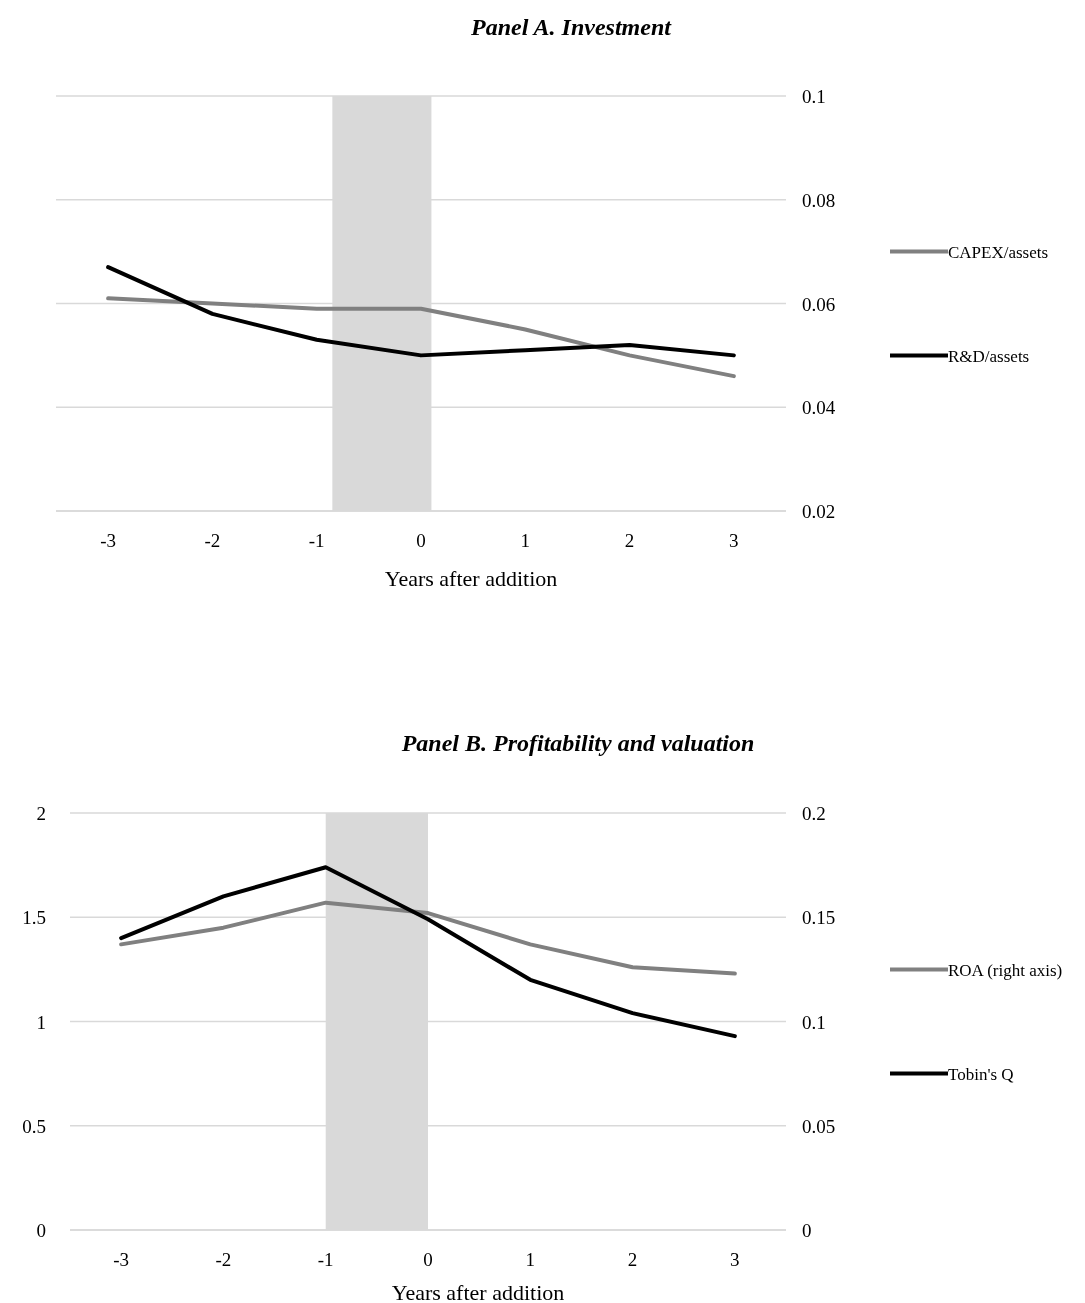 Image resolution: width=1085 pixels, height=1303 pixels. I want to click on y2-tick-label: 0.04, so click(819, 408).